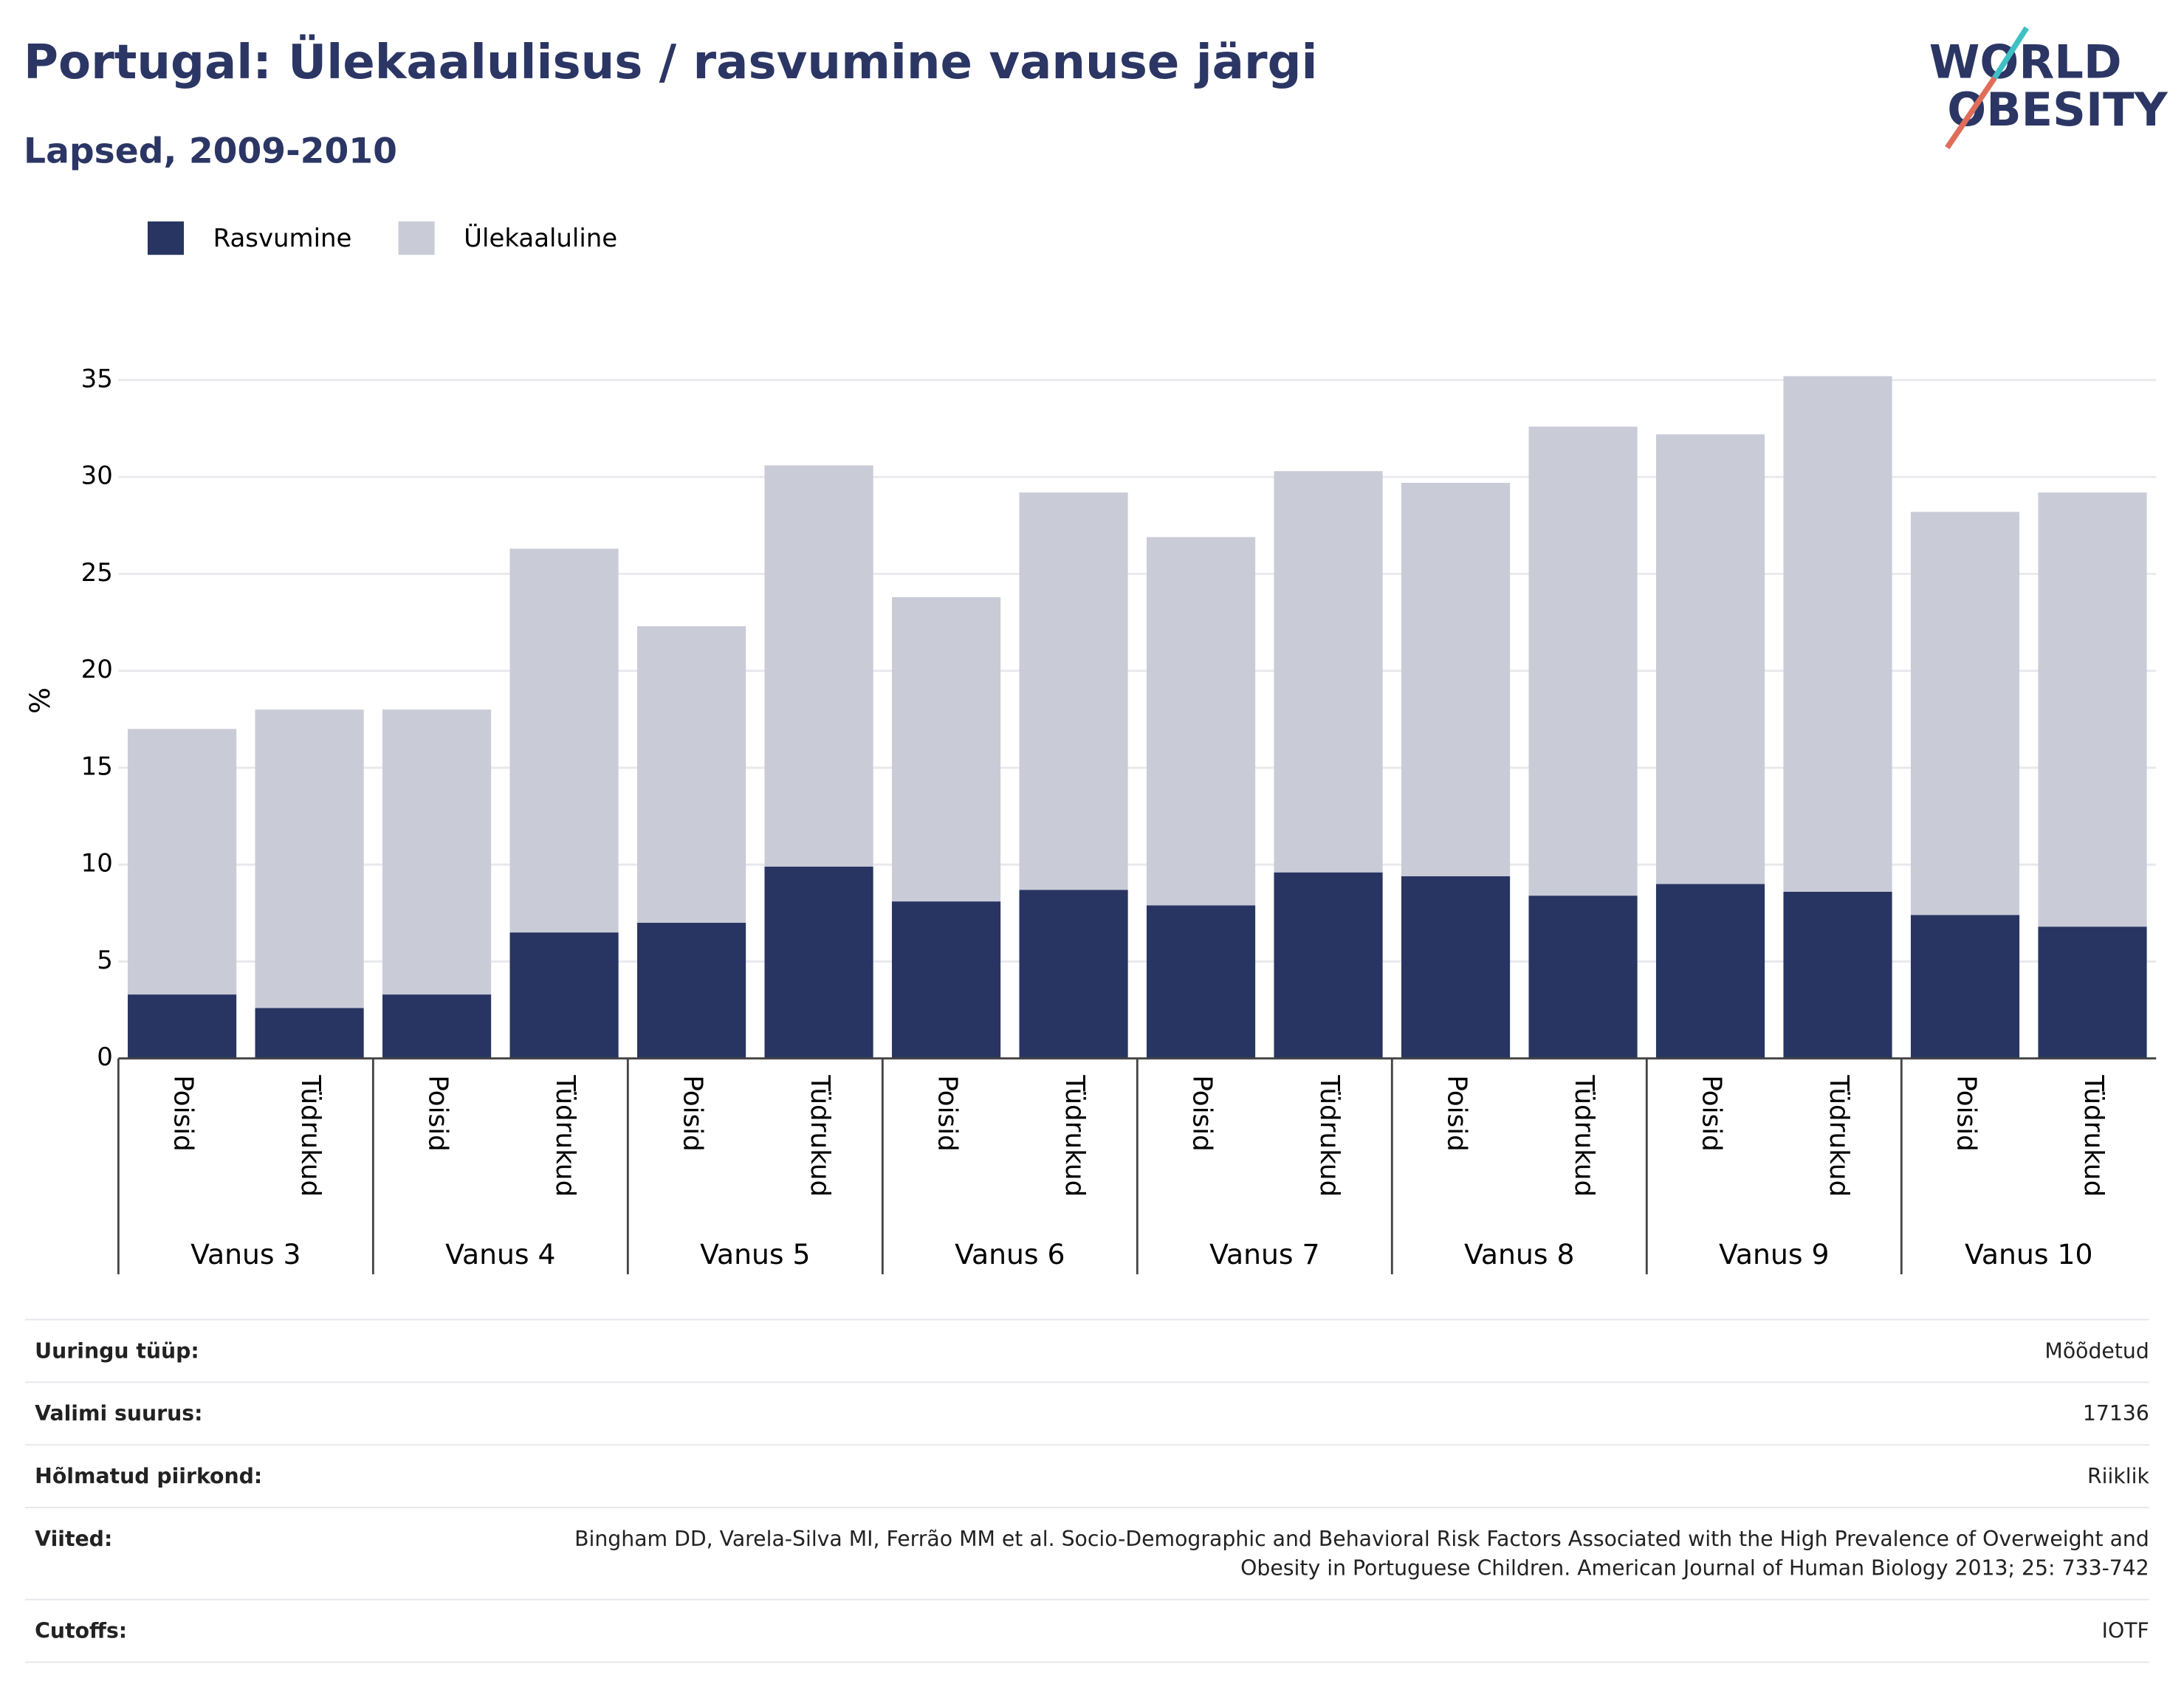 This screenshot has width=2184, height=1695. What do you see at coordinates (97, 573) in the screenshot?
I see `y-tick-label: 25` at bounding box center [97, 573].